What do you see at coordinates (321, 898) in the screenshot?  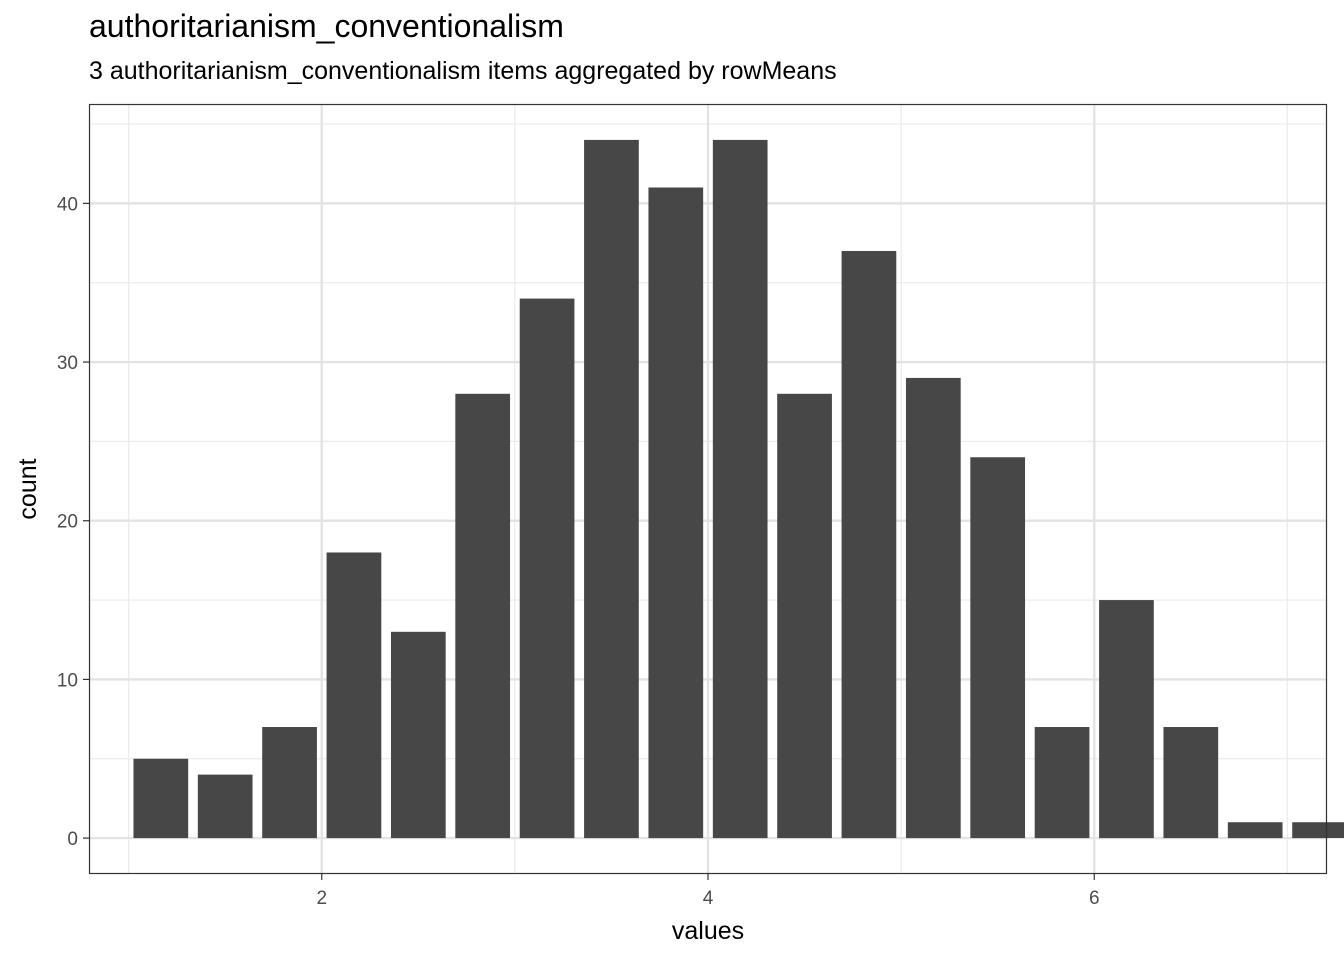 I see `x-tick-label: 2` at bounding box center [321, 898].